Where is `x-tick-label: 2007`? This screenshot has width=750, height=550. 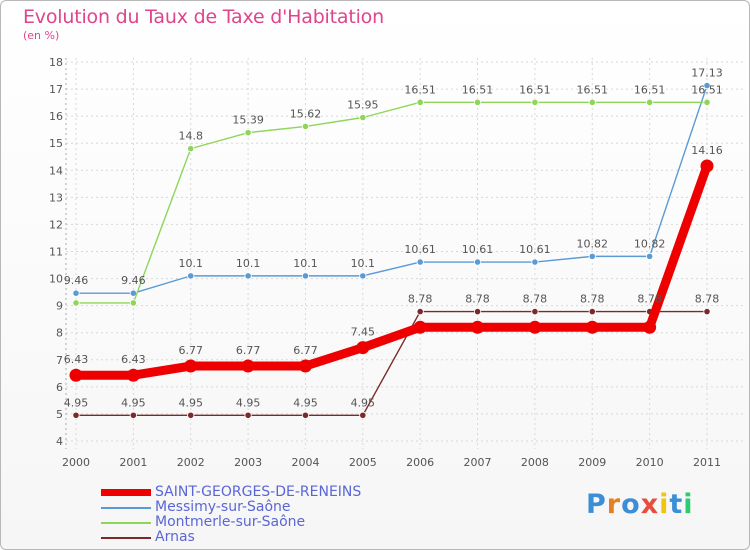
x-tick-label: 2007 is located at coordinates (478, 462).